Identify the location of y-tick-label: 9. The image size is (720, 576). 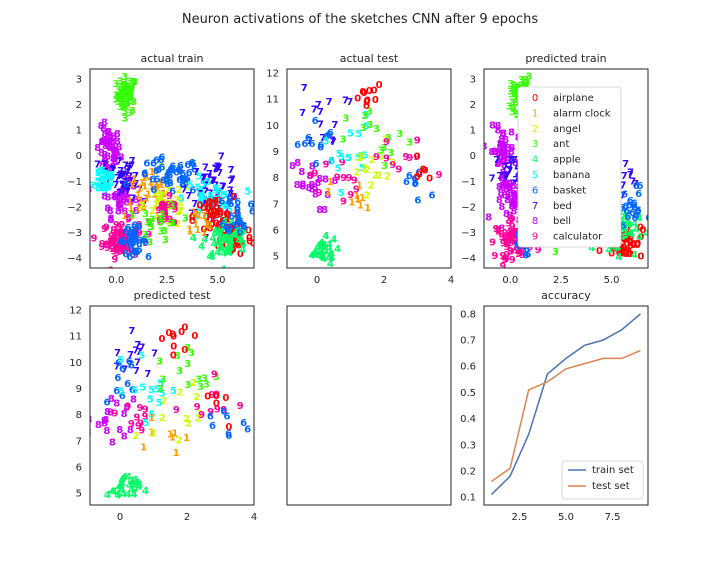
(276, 152).